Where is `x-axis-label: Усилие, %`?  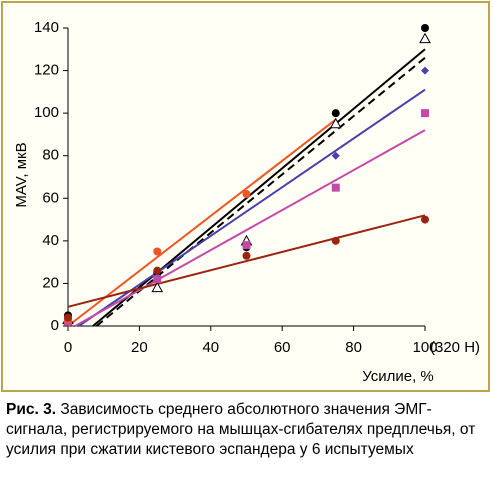
x-axis-label: Усилие, % is located at coordinates (398, 376).